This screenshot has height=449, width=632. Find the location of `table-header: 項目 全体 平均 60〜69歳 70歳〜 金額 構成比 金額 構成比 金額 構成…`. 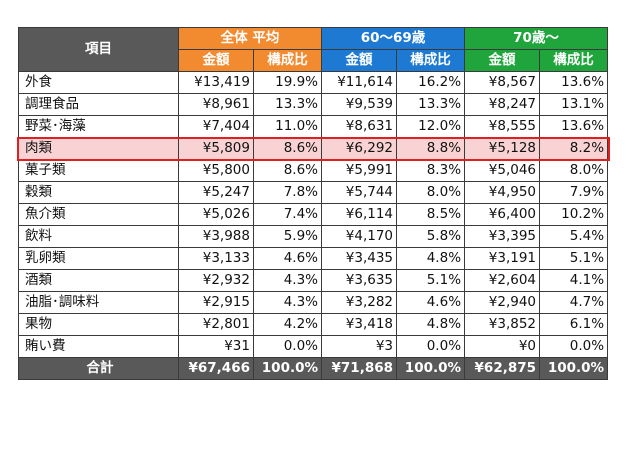

table-header: 項目 全体 平均 60〜69歳 70歳〜 金額 構成比 金額 構成比 金額 構成… is located at coordinates (313, 49).